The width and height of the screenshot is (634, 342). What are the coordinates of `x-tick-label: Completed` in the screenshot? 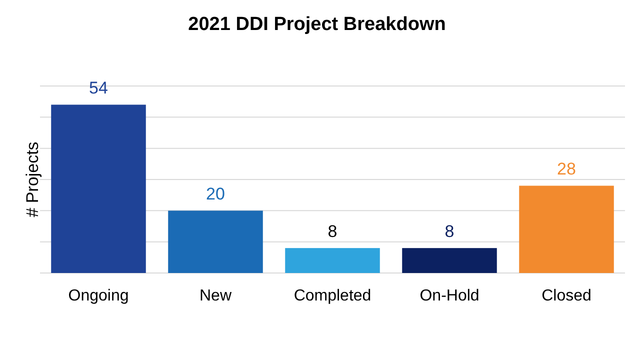 It's located at (333, 295).